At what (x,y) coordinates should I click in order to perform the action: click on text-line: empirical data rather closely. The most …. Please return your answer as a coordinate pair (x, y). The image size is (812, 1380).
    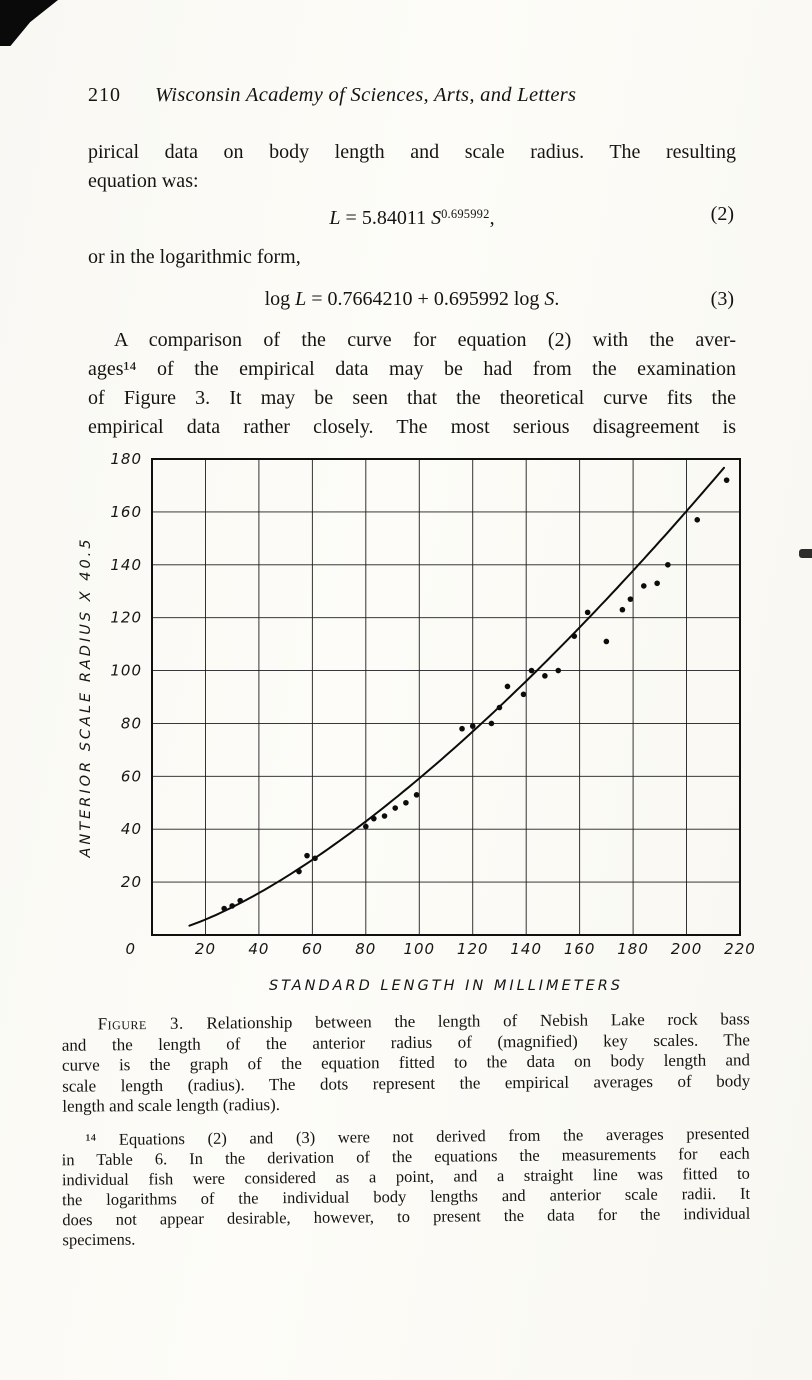
    Looking at the image, I should click on (412, 427).